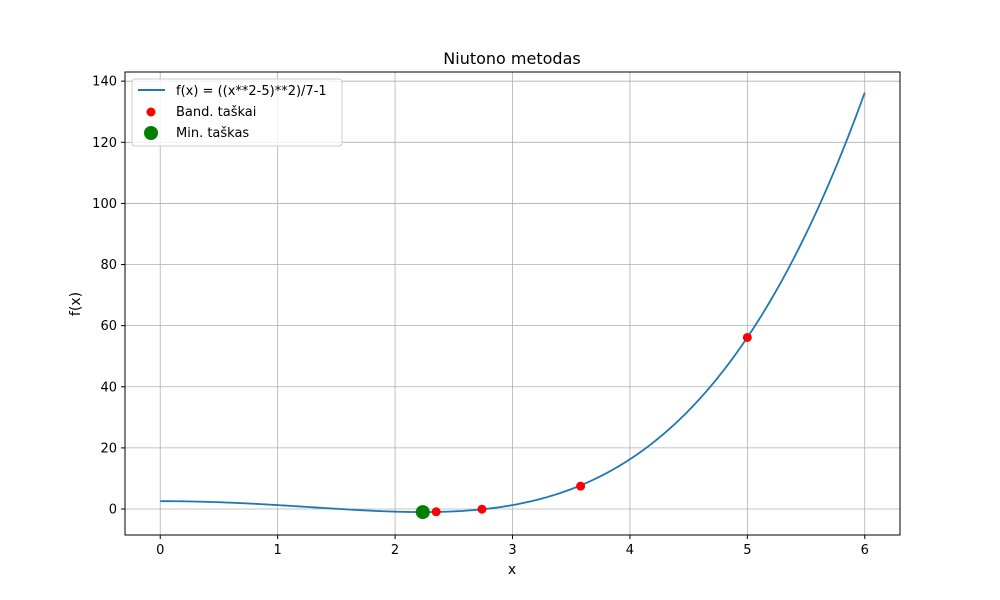 The height and width of the screenshot is (600, 1000). Describe the element at coordinates (104, 143) in the screenshot. I see `y-tick-label: 120` at that location.